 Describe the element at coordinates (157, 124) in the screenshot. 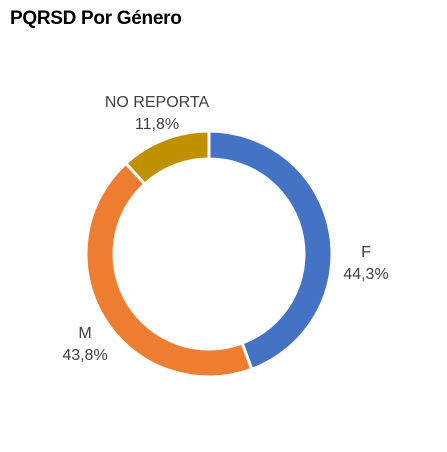

I see `value-label-no-reporta: 11,8%` at that location.